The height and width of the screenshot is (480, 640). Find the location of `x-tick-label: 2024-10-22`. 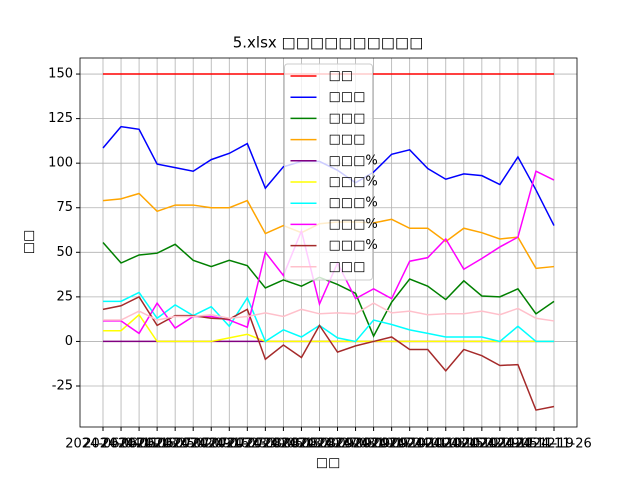

x-tick-label: 2024-10-22 is located at coordinates (464, 444).